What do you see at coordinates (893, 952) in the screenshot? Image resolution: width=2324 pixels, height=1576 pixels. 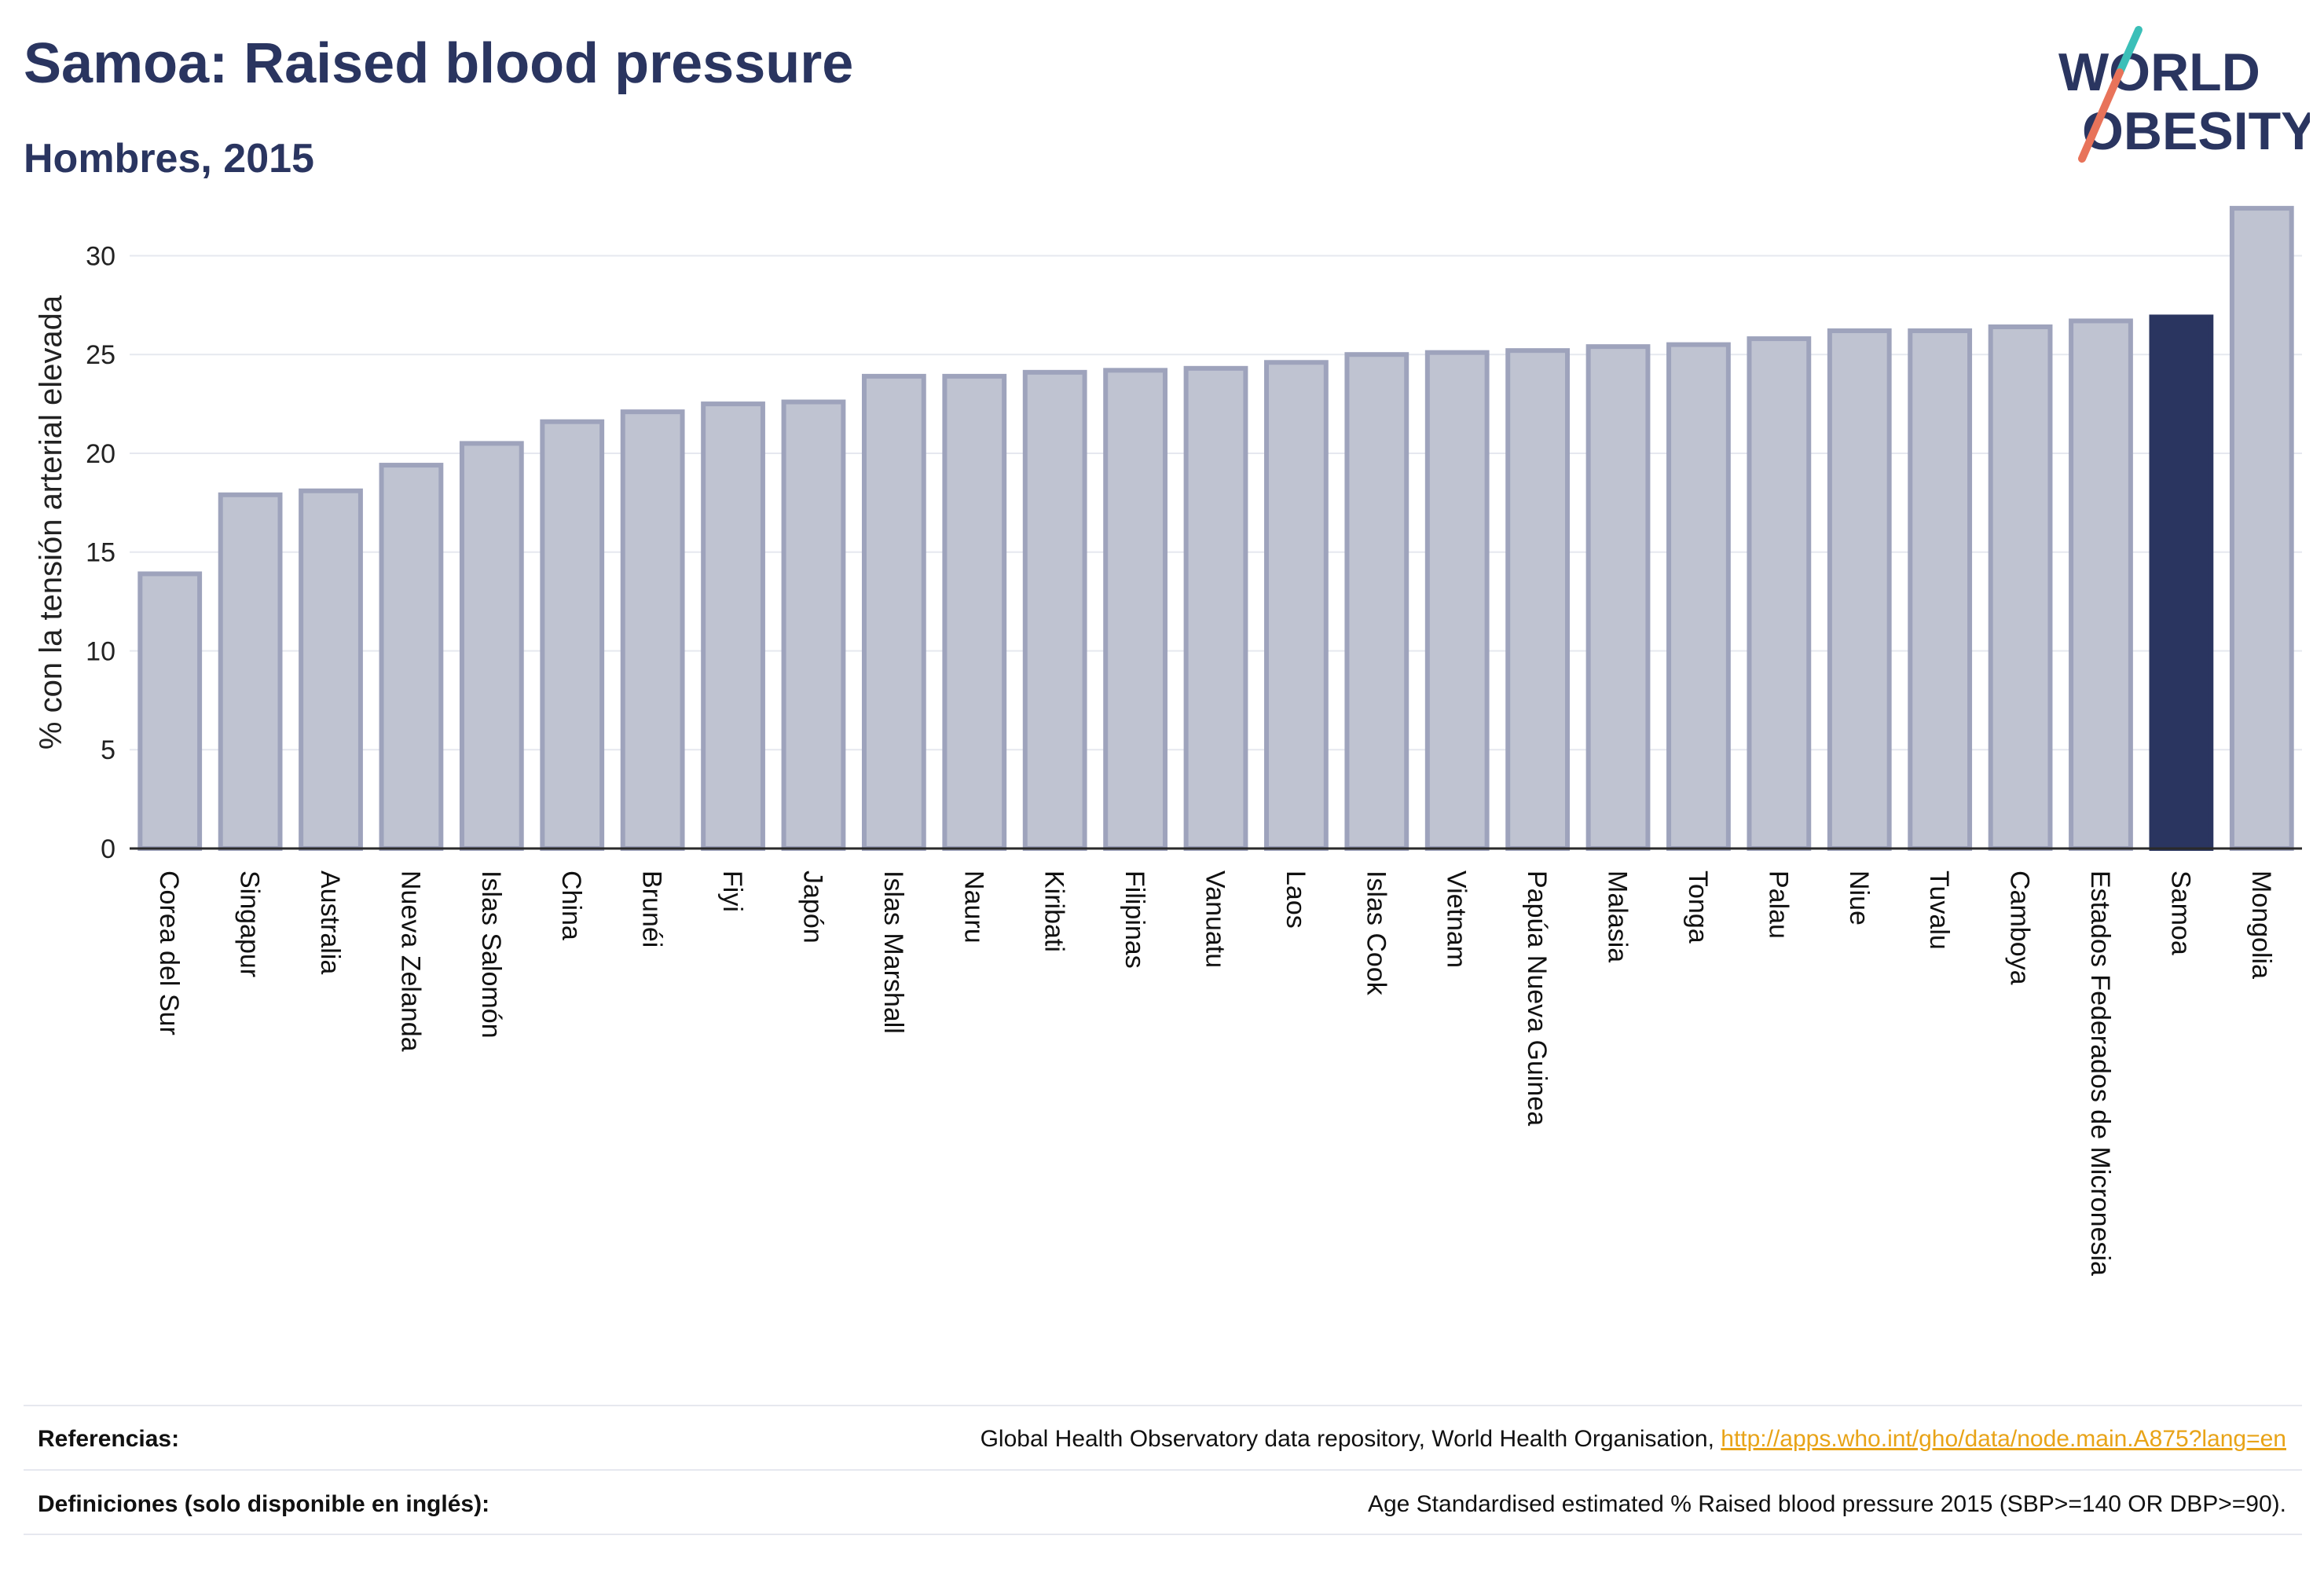 I see `x-tick-label: Islas Marshall` at bounding box center [893, 952].